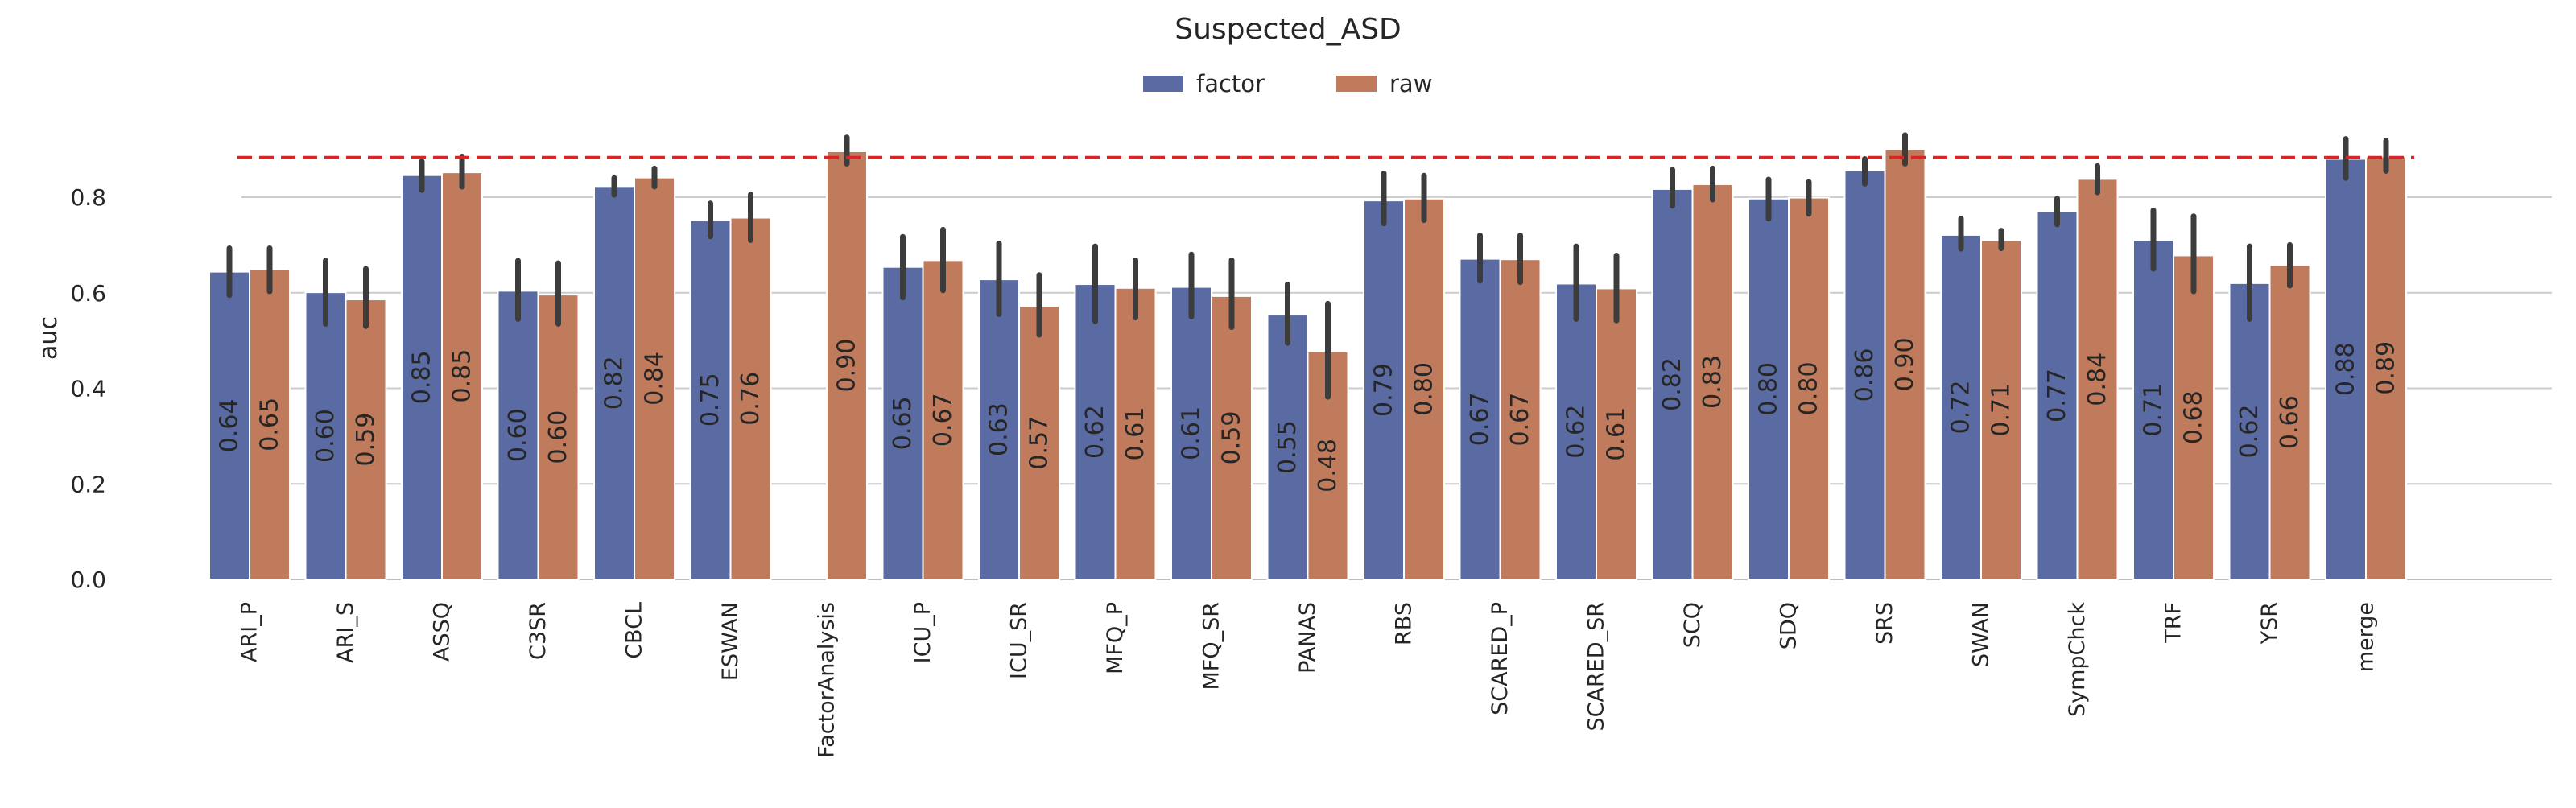 Image resolution: width=2576 pixels, height=808 pixels. Describe the element at coordinates (1287, 83) in the screenshot. I see `legend: factor raw` at that location.